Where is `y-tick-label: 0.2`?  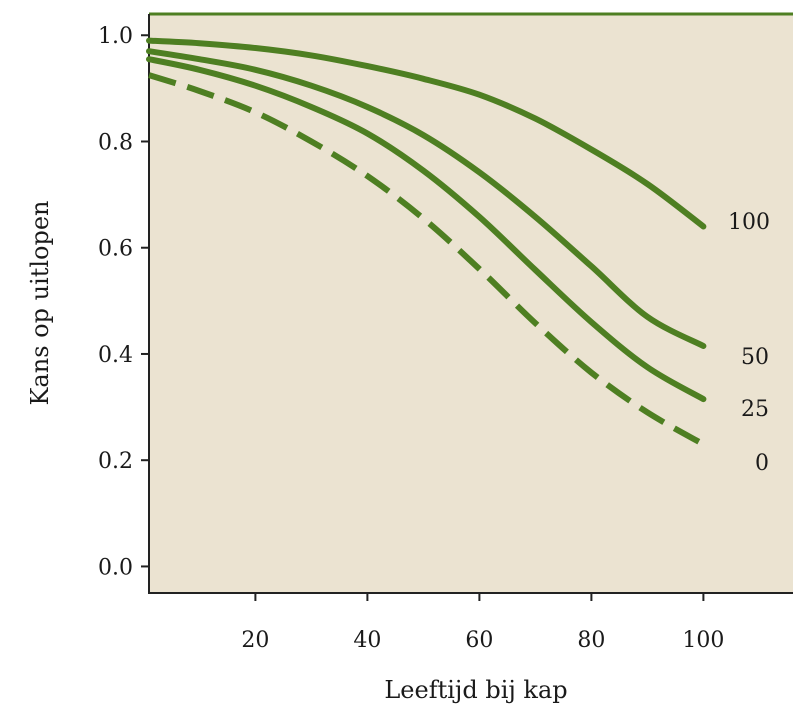
y-tick-label: 0.2 is located at coordinates (115, 461).